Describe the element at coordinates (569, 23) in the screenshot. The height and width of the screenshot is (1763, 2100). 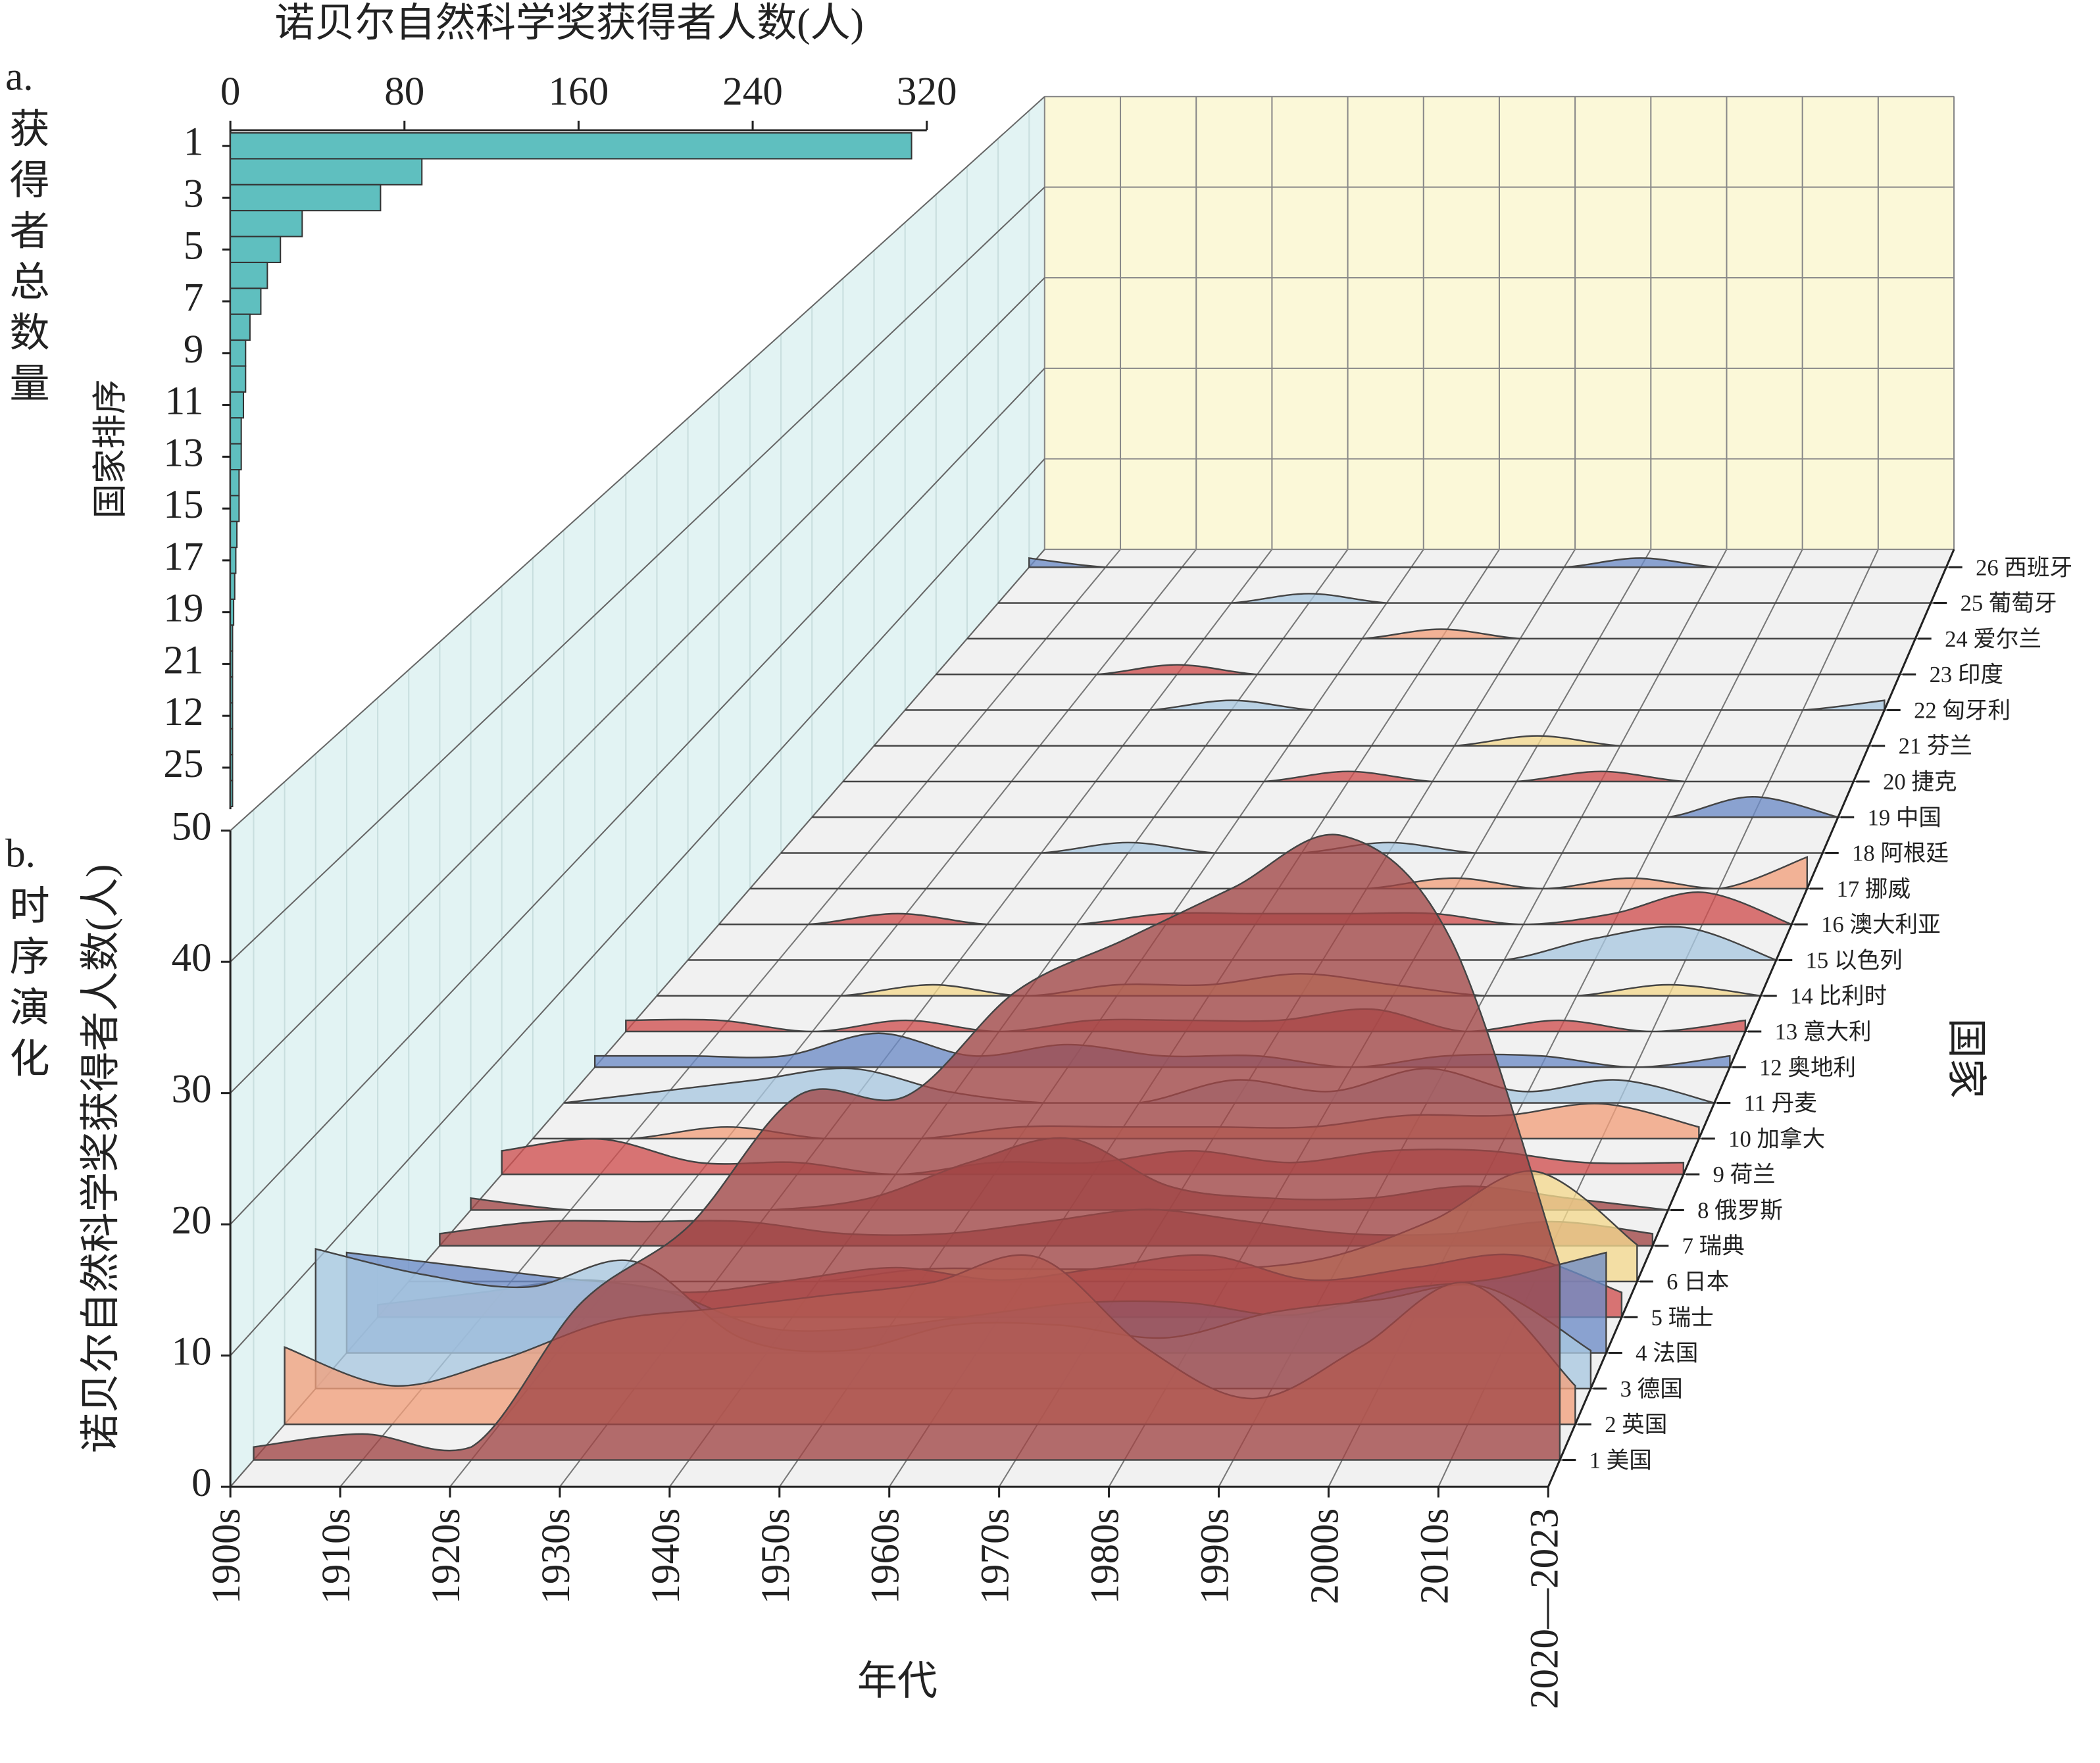
I see `chart-title: 诺贝尔自然科学奖获得者人数(人)` at that location.